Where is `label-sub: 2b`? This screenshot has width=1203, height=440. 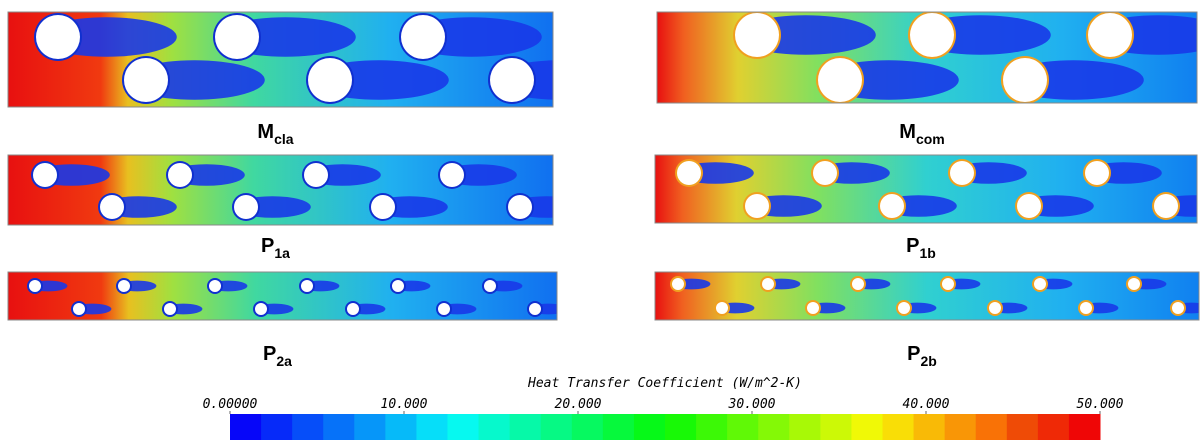 label-sub: 2b is located at coordinates (929, 361).